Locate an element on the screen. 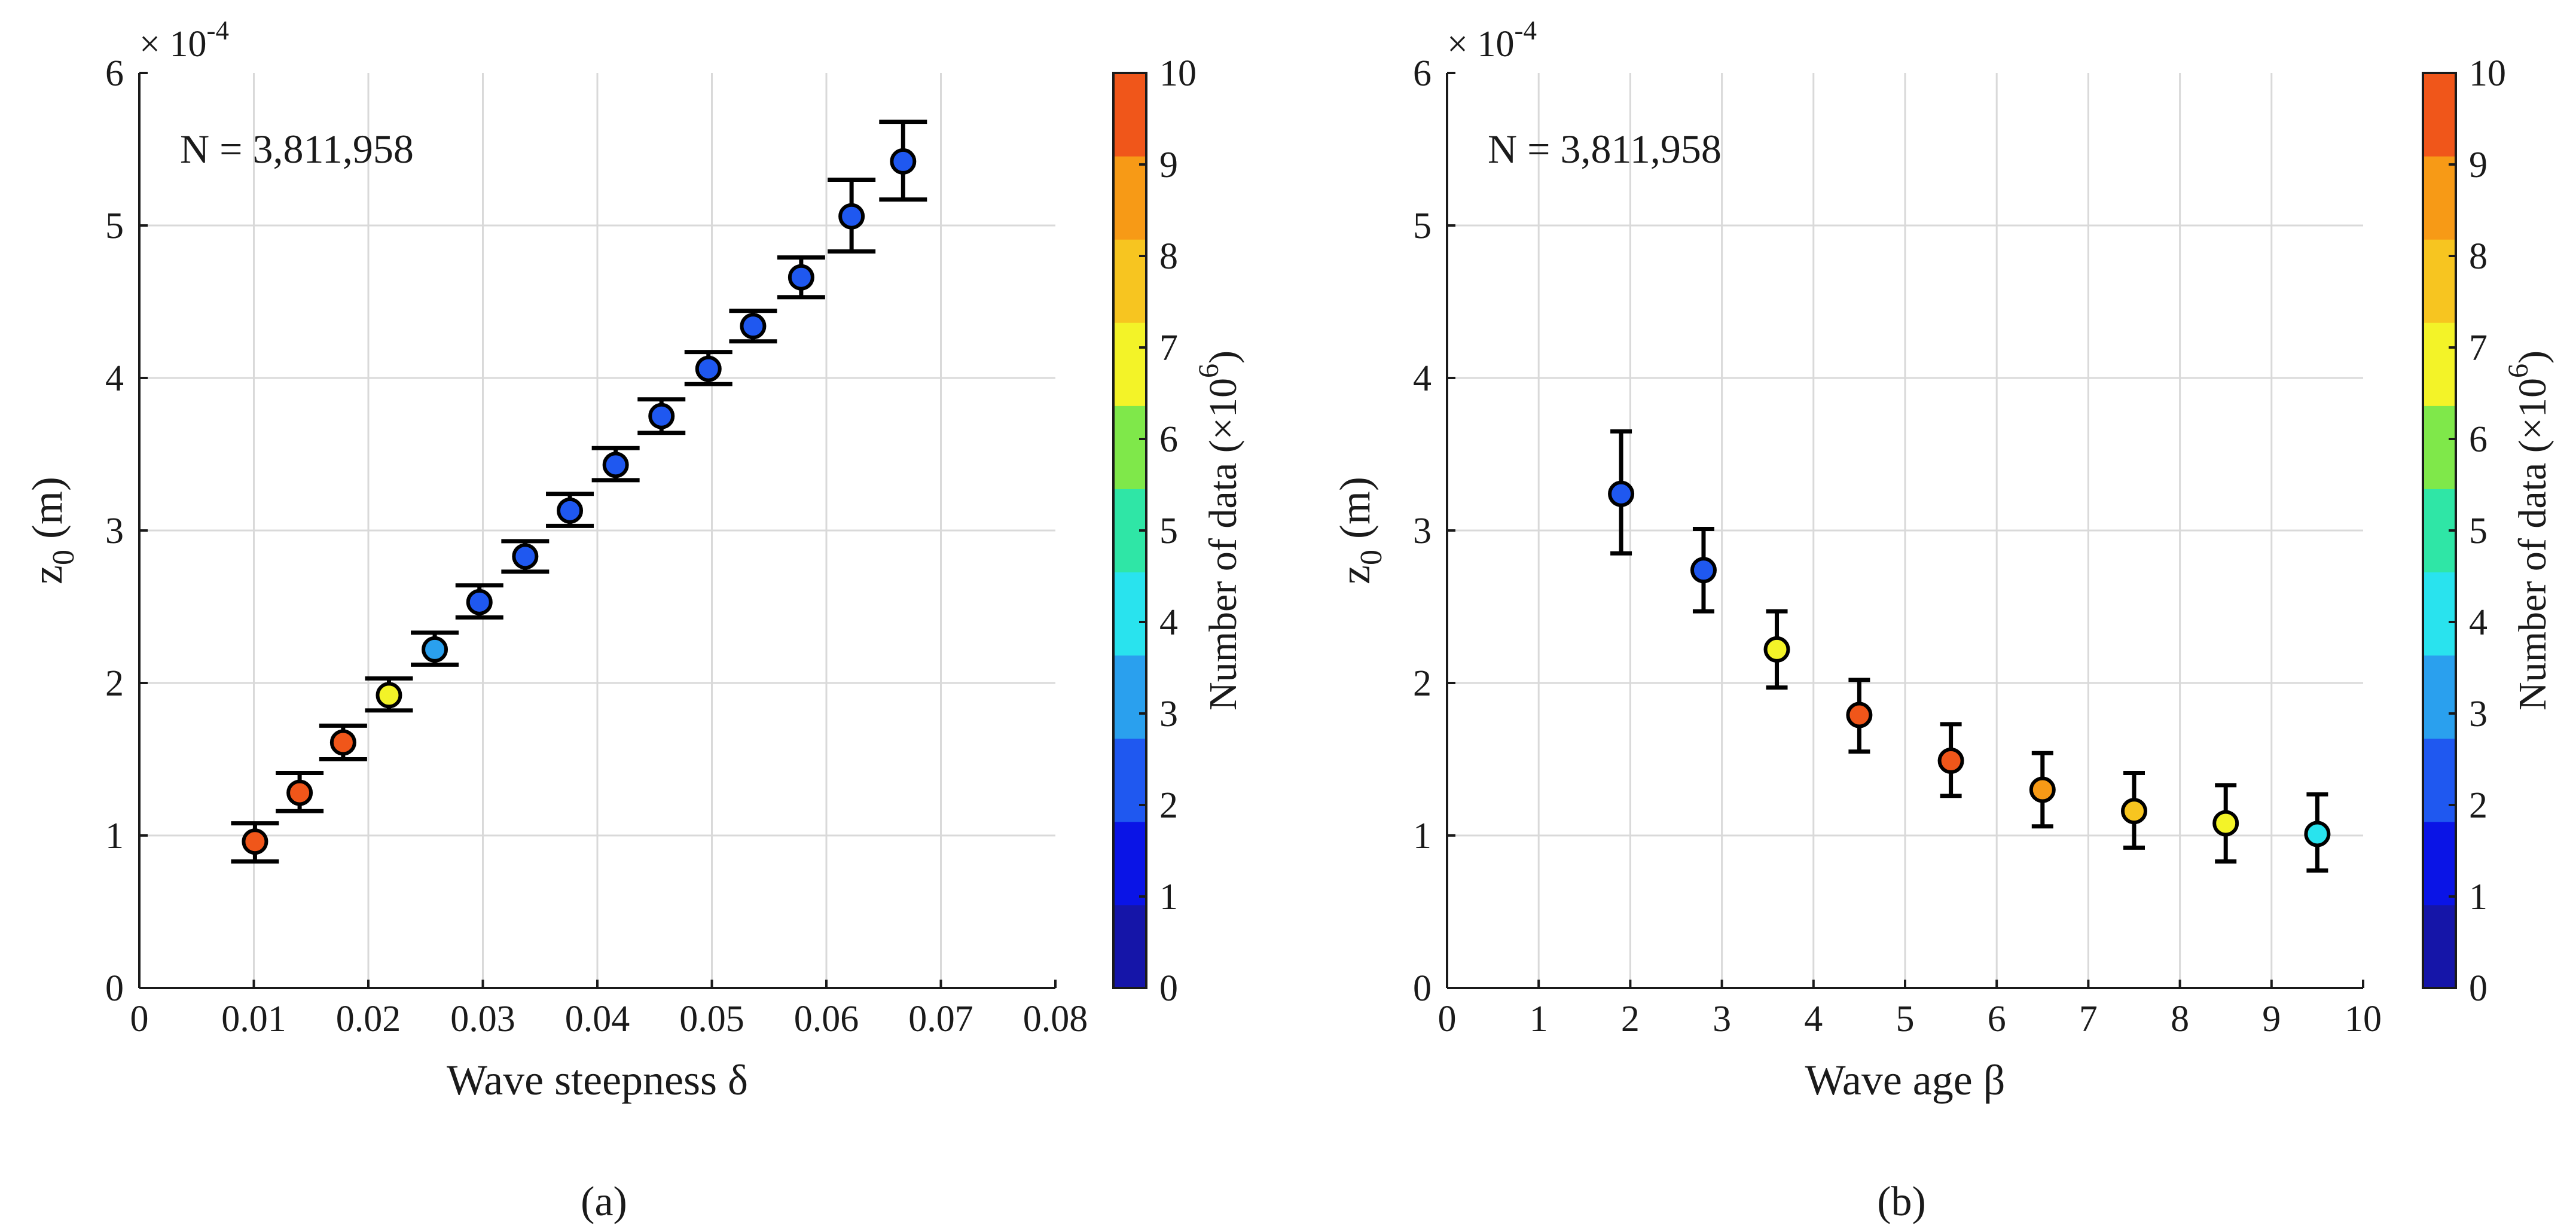  x-tick-label: 0.08 is located at coordinates (1055, 1019).